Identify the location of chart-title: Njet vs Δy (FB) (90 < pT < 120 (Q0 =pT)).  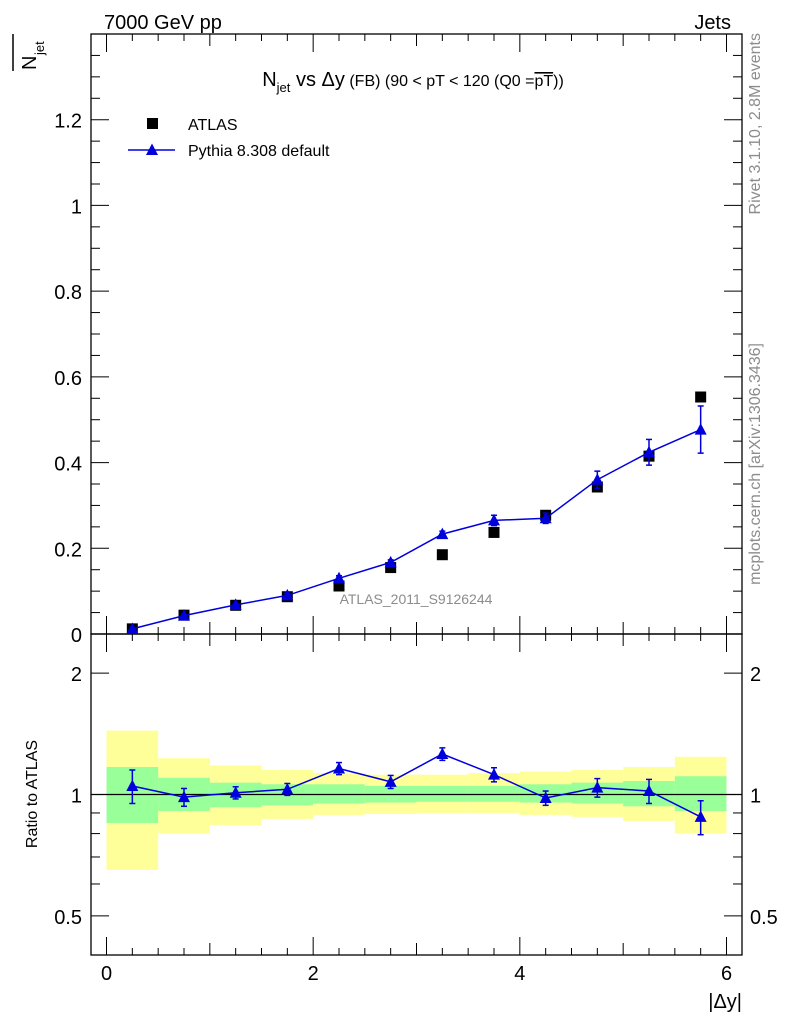
(413, 82).